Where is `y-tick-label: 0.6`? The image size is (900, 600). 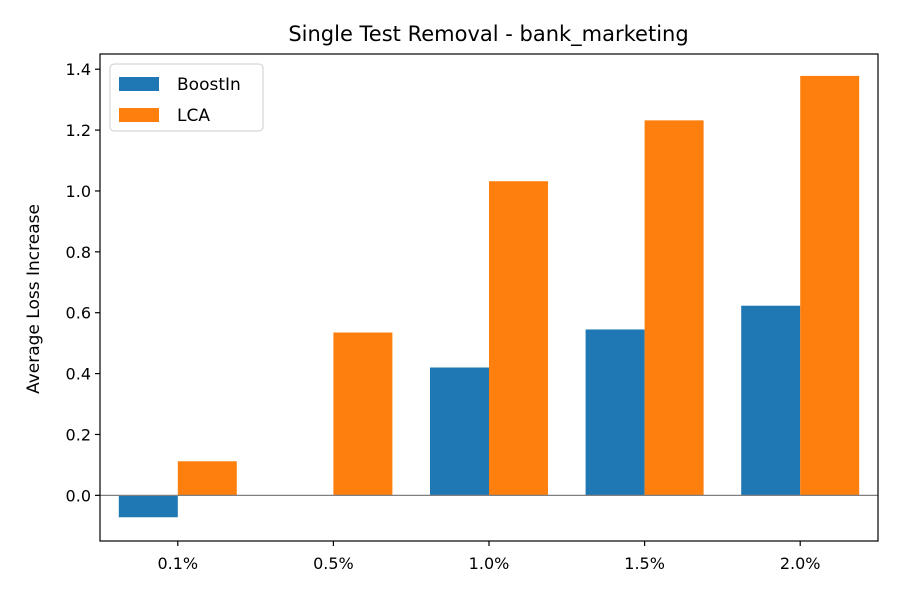
y-tick-label: 0.6 is located at coordinates (78, 313).